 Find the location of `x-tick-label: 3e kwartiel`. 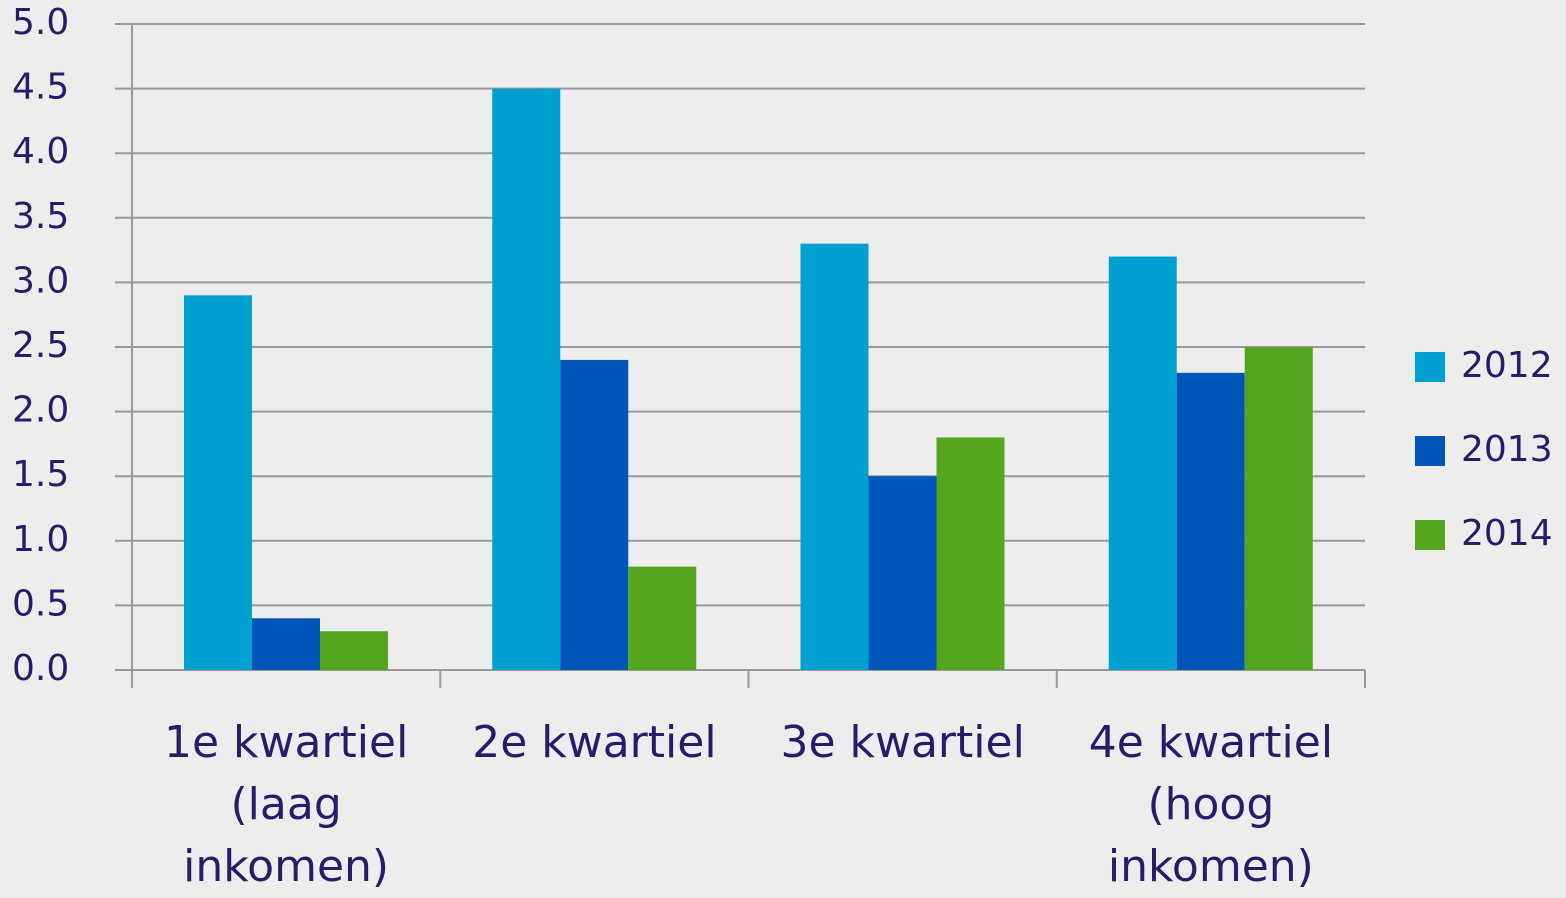

x-tick-label: 3e kwartiel is located at coordinates (902, 742).